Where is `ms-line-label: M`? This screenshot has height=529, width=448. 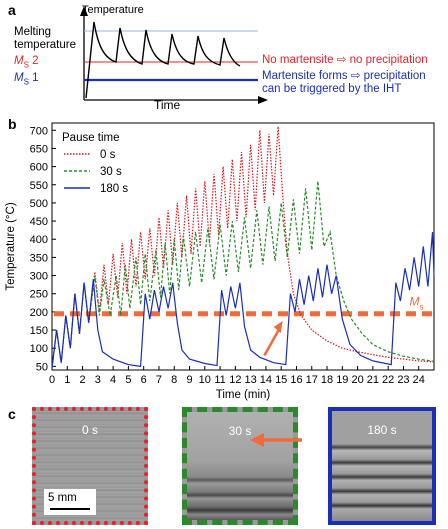 ms-line-label: M is located at coordinates (415, 302).